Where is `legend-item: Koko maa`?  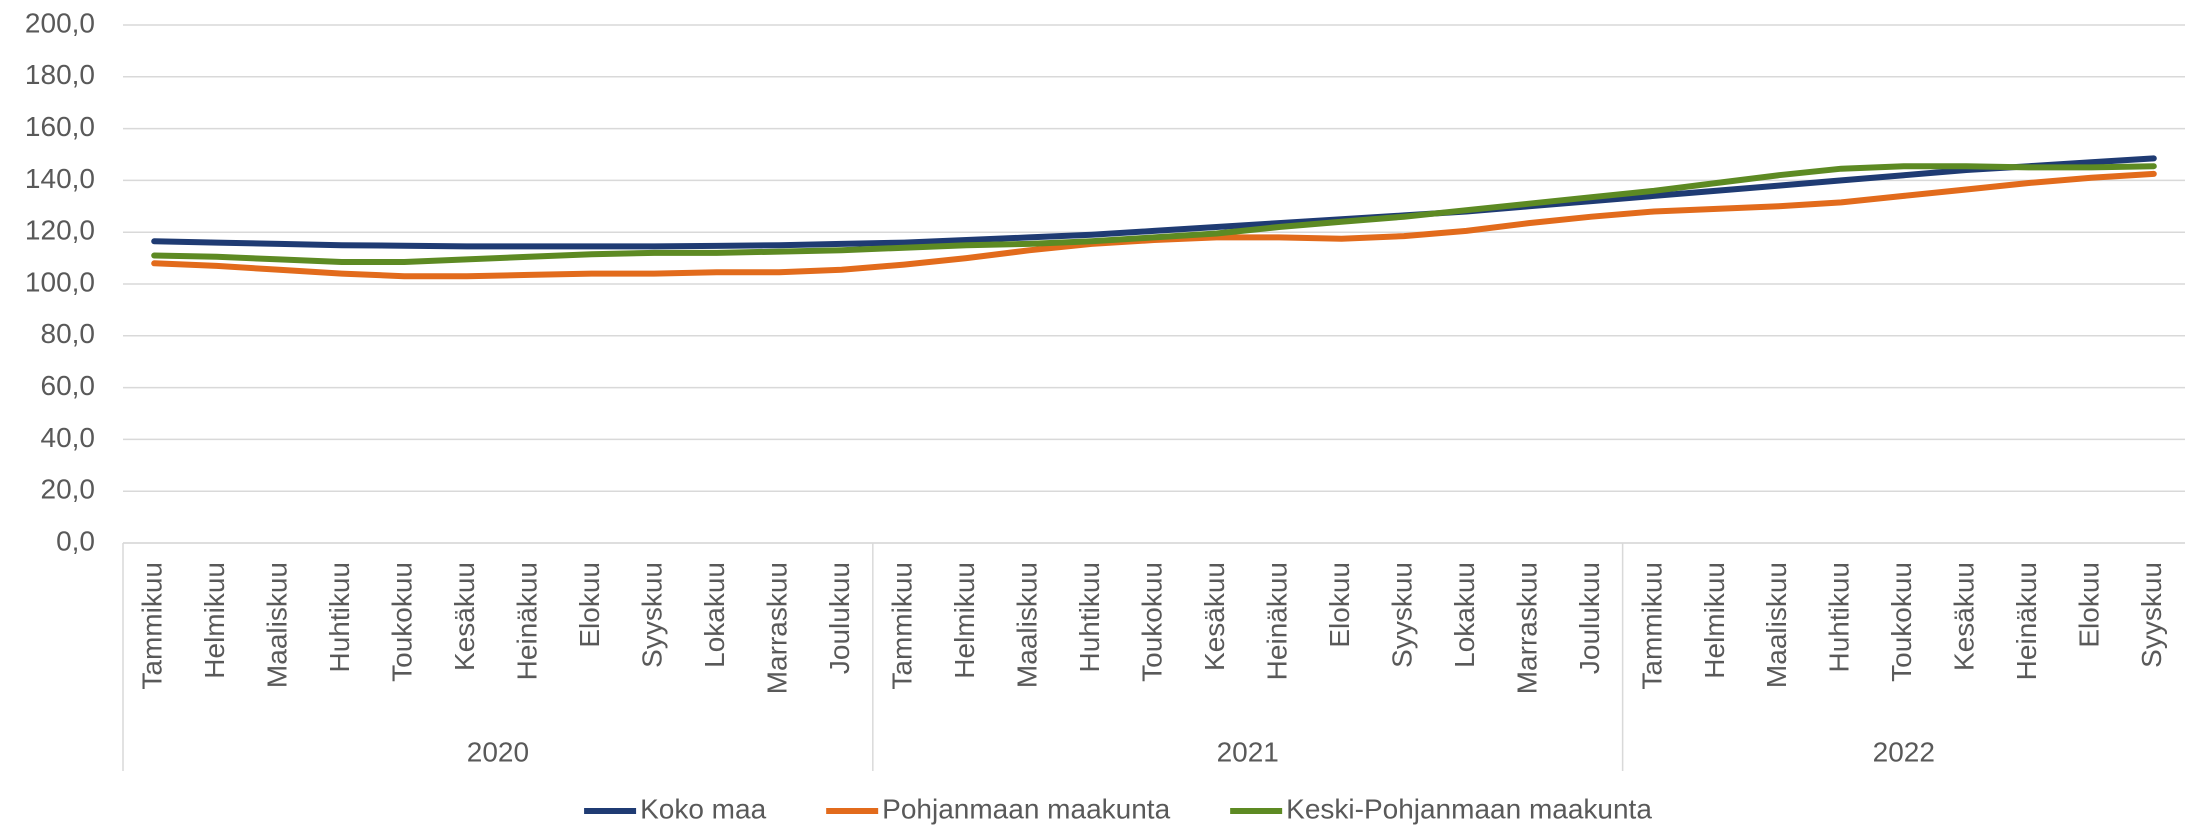 legend-item: Koko maa is located at coordinates (675, 808).